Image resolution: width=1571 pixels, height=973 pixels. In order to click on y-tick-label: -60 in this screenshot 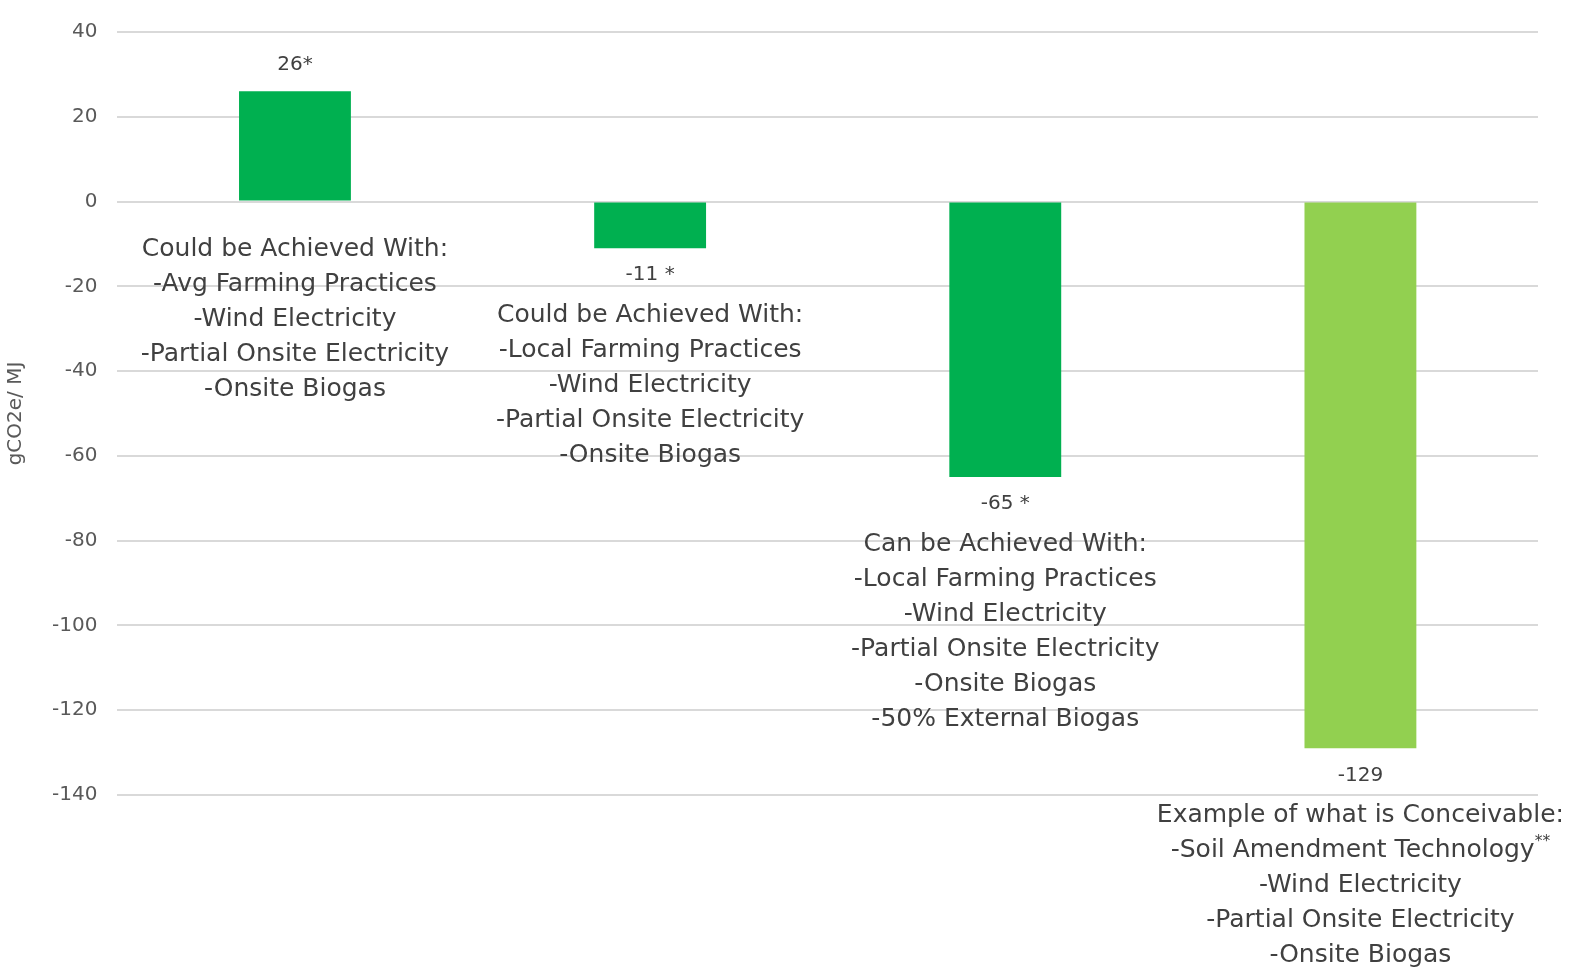, I will do `click(81, 454)`.